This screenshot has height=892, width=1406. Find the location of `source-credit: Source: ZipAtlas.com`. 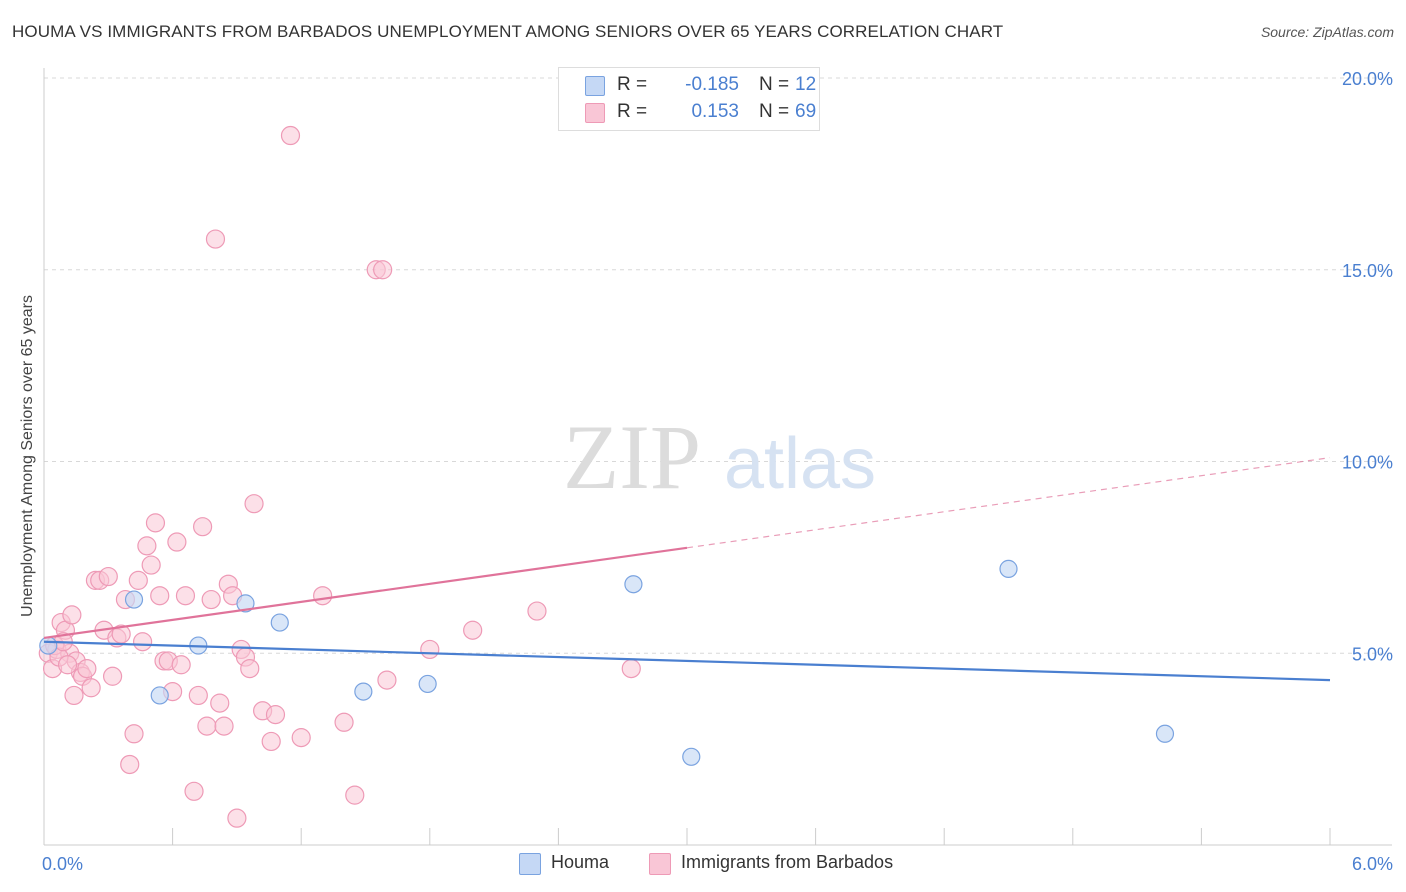

source-credit: Source: ZipAtlas.com is located at coordinates (1327, 32).